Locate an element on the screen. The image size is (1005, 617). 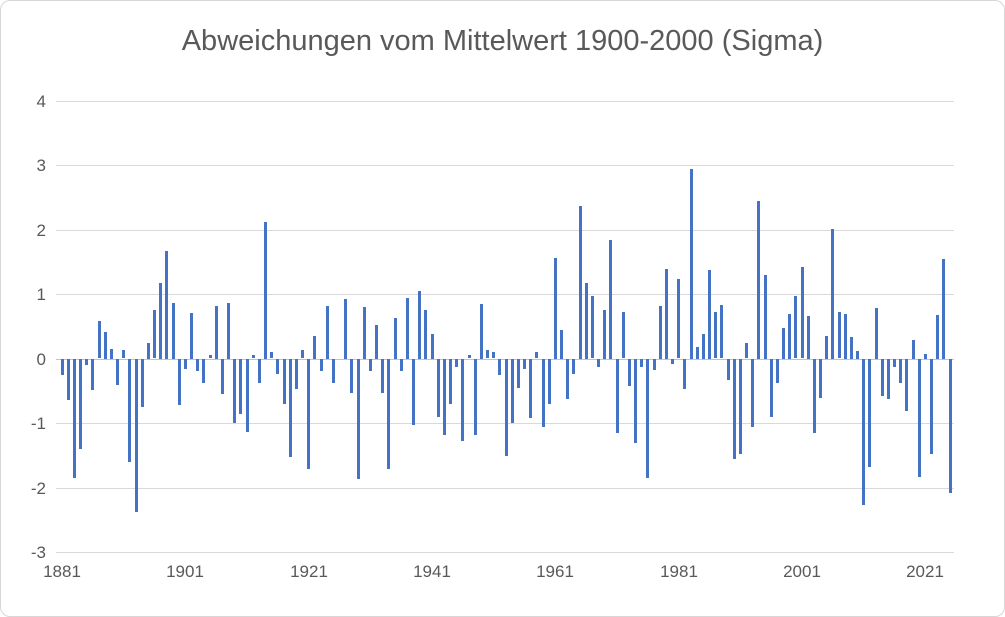
bar-1927 is located at coordinates (346, 329).